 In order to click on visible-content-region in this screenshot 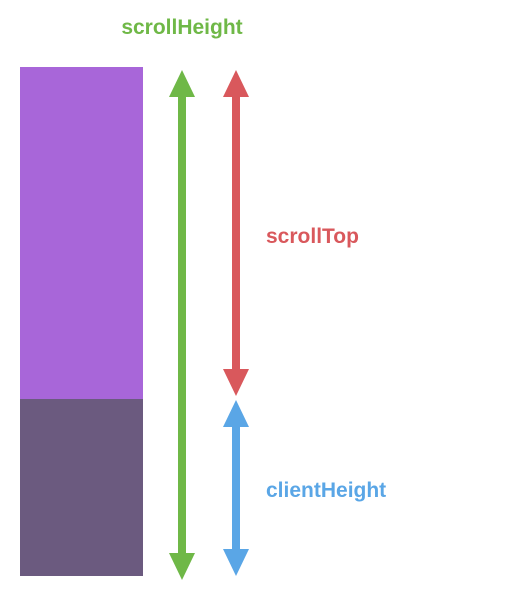, I will do `click(81, 487)`.